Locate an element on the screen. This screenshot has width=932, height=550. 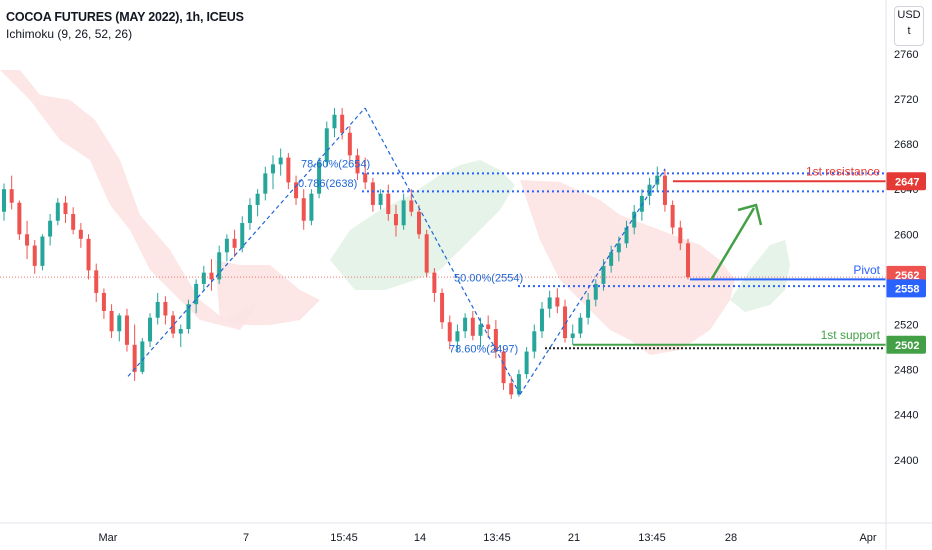
symbol-title: COCOA FUTURES (MAY 2022), 1h, ICEUS is located at coordinates (125, 17).